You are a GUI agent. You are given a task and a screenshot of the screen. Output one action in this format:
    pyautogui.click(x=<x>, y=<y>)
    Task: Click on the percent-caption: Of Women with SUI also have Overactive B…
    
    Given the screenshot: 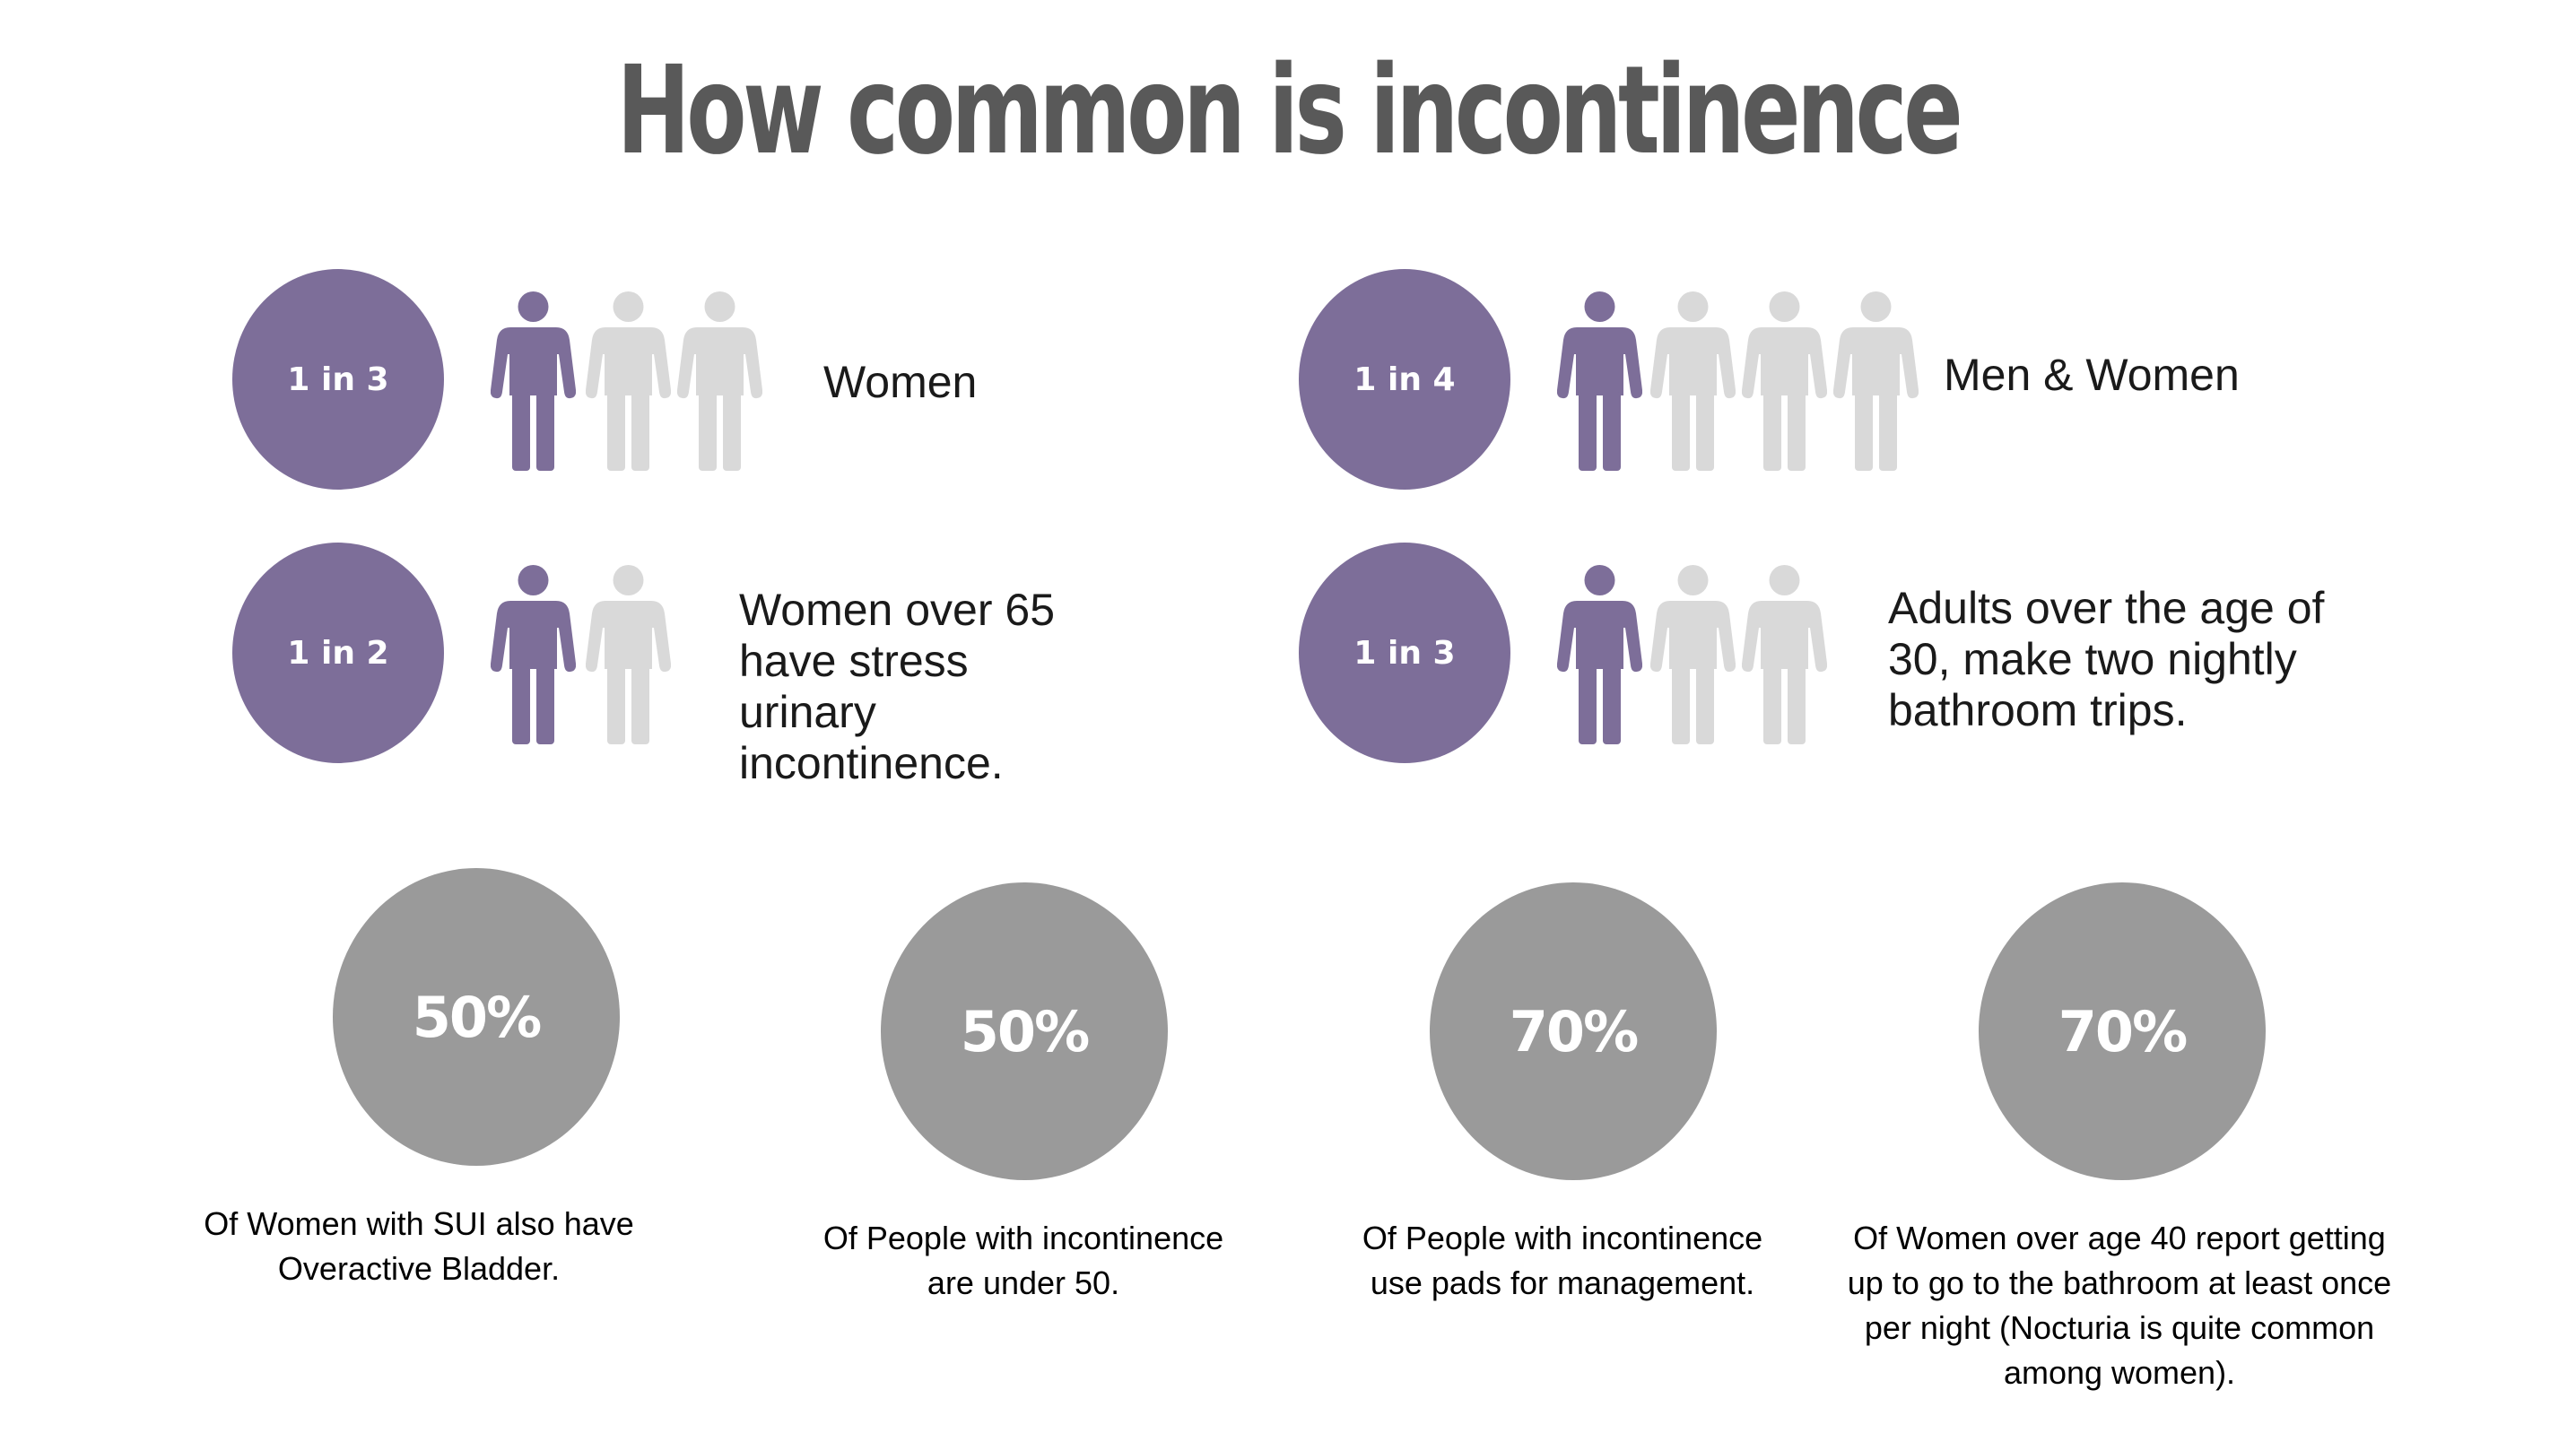 What is the action you would take?
    pyautogui.click(x=419, y=1246)
    